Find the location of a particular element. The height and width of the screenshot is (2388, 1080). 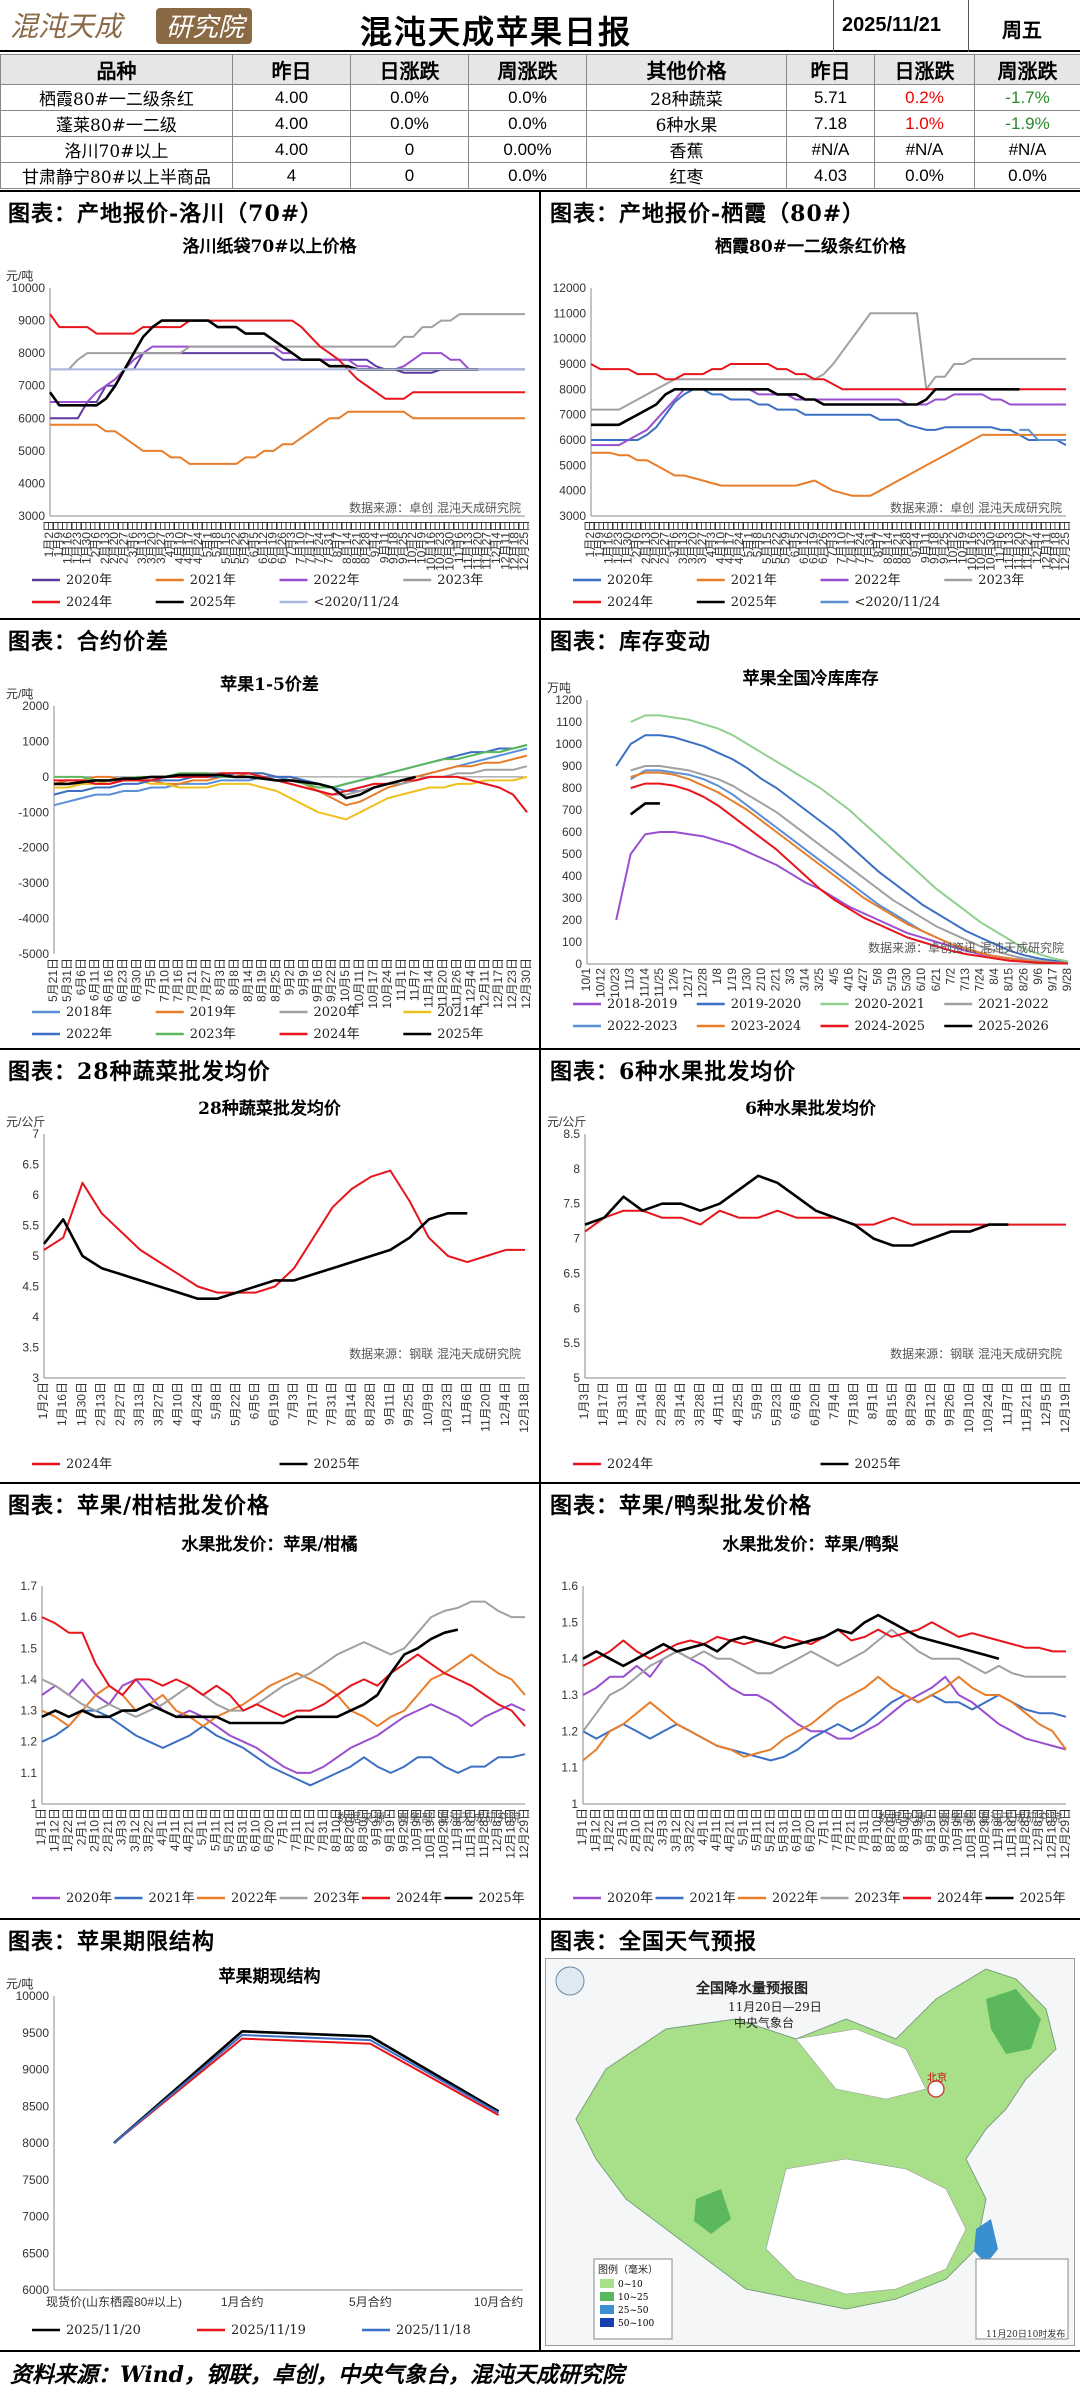

x-tick-label: 9月18日 is located at coordinates (394, 542).